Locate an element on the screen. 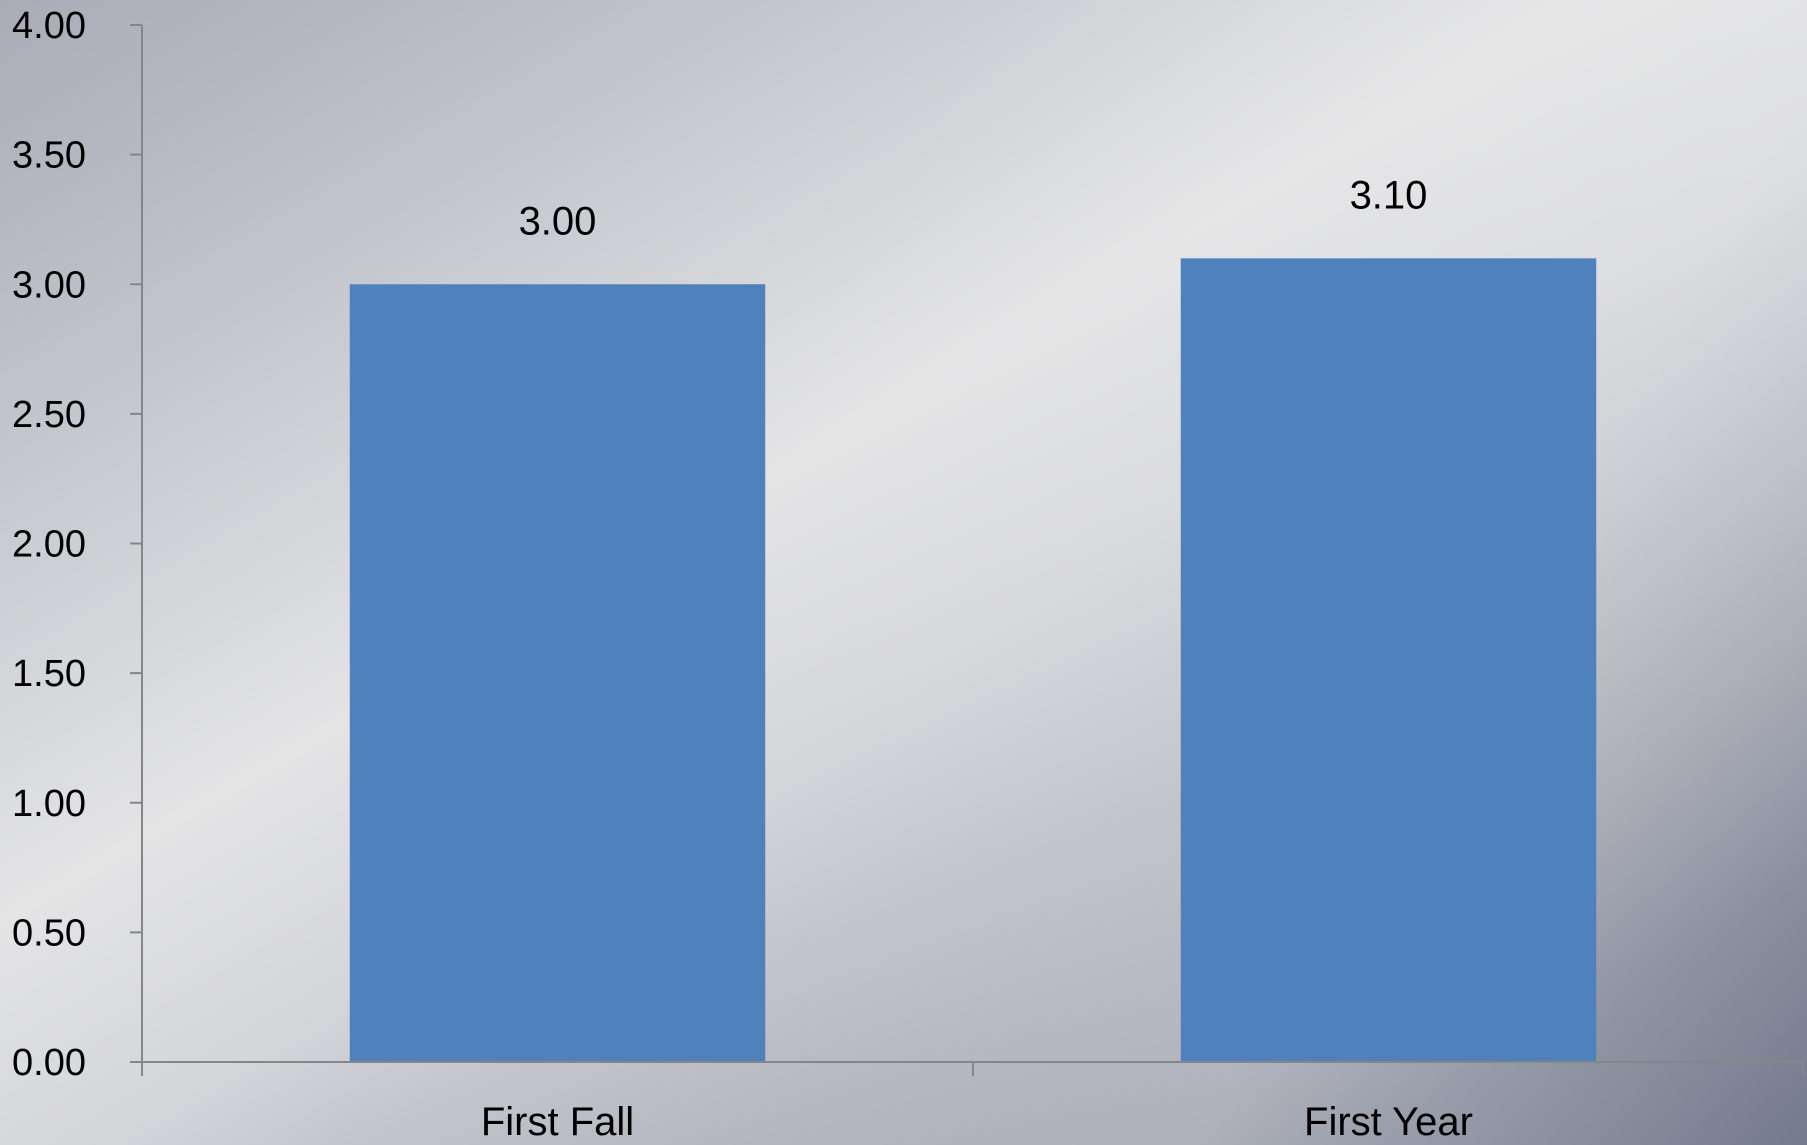 This screenshot has height=1145, width=1807. y-axis-ticks: 0.00 0.50 1.00 1.50 2.00 2.50 3.00 3.50 4.00 is located at coordinates (77, 544).